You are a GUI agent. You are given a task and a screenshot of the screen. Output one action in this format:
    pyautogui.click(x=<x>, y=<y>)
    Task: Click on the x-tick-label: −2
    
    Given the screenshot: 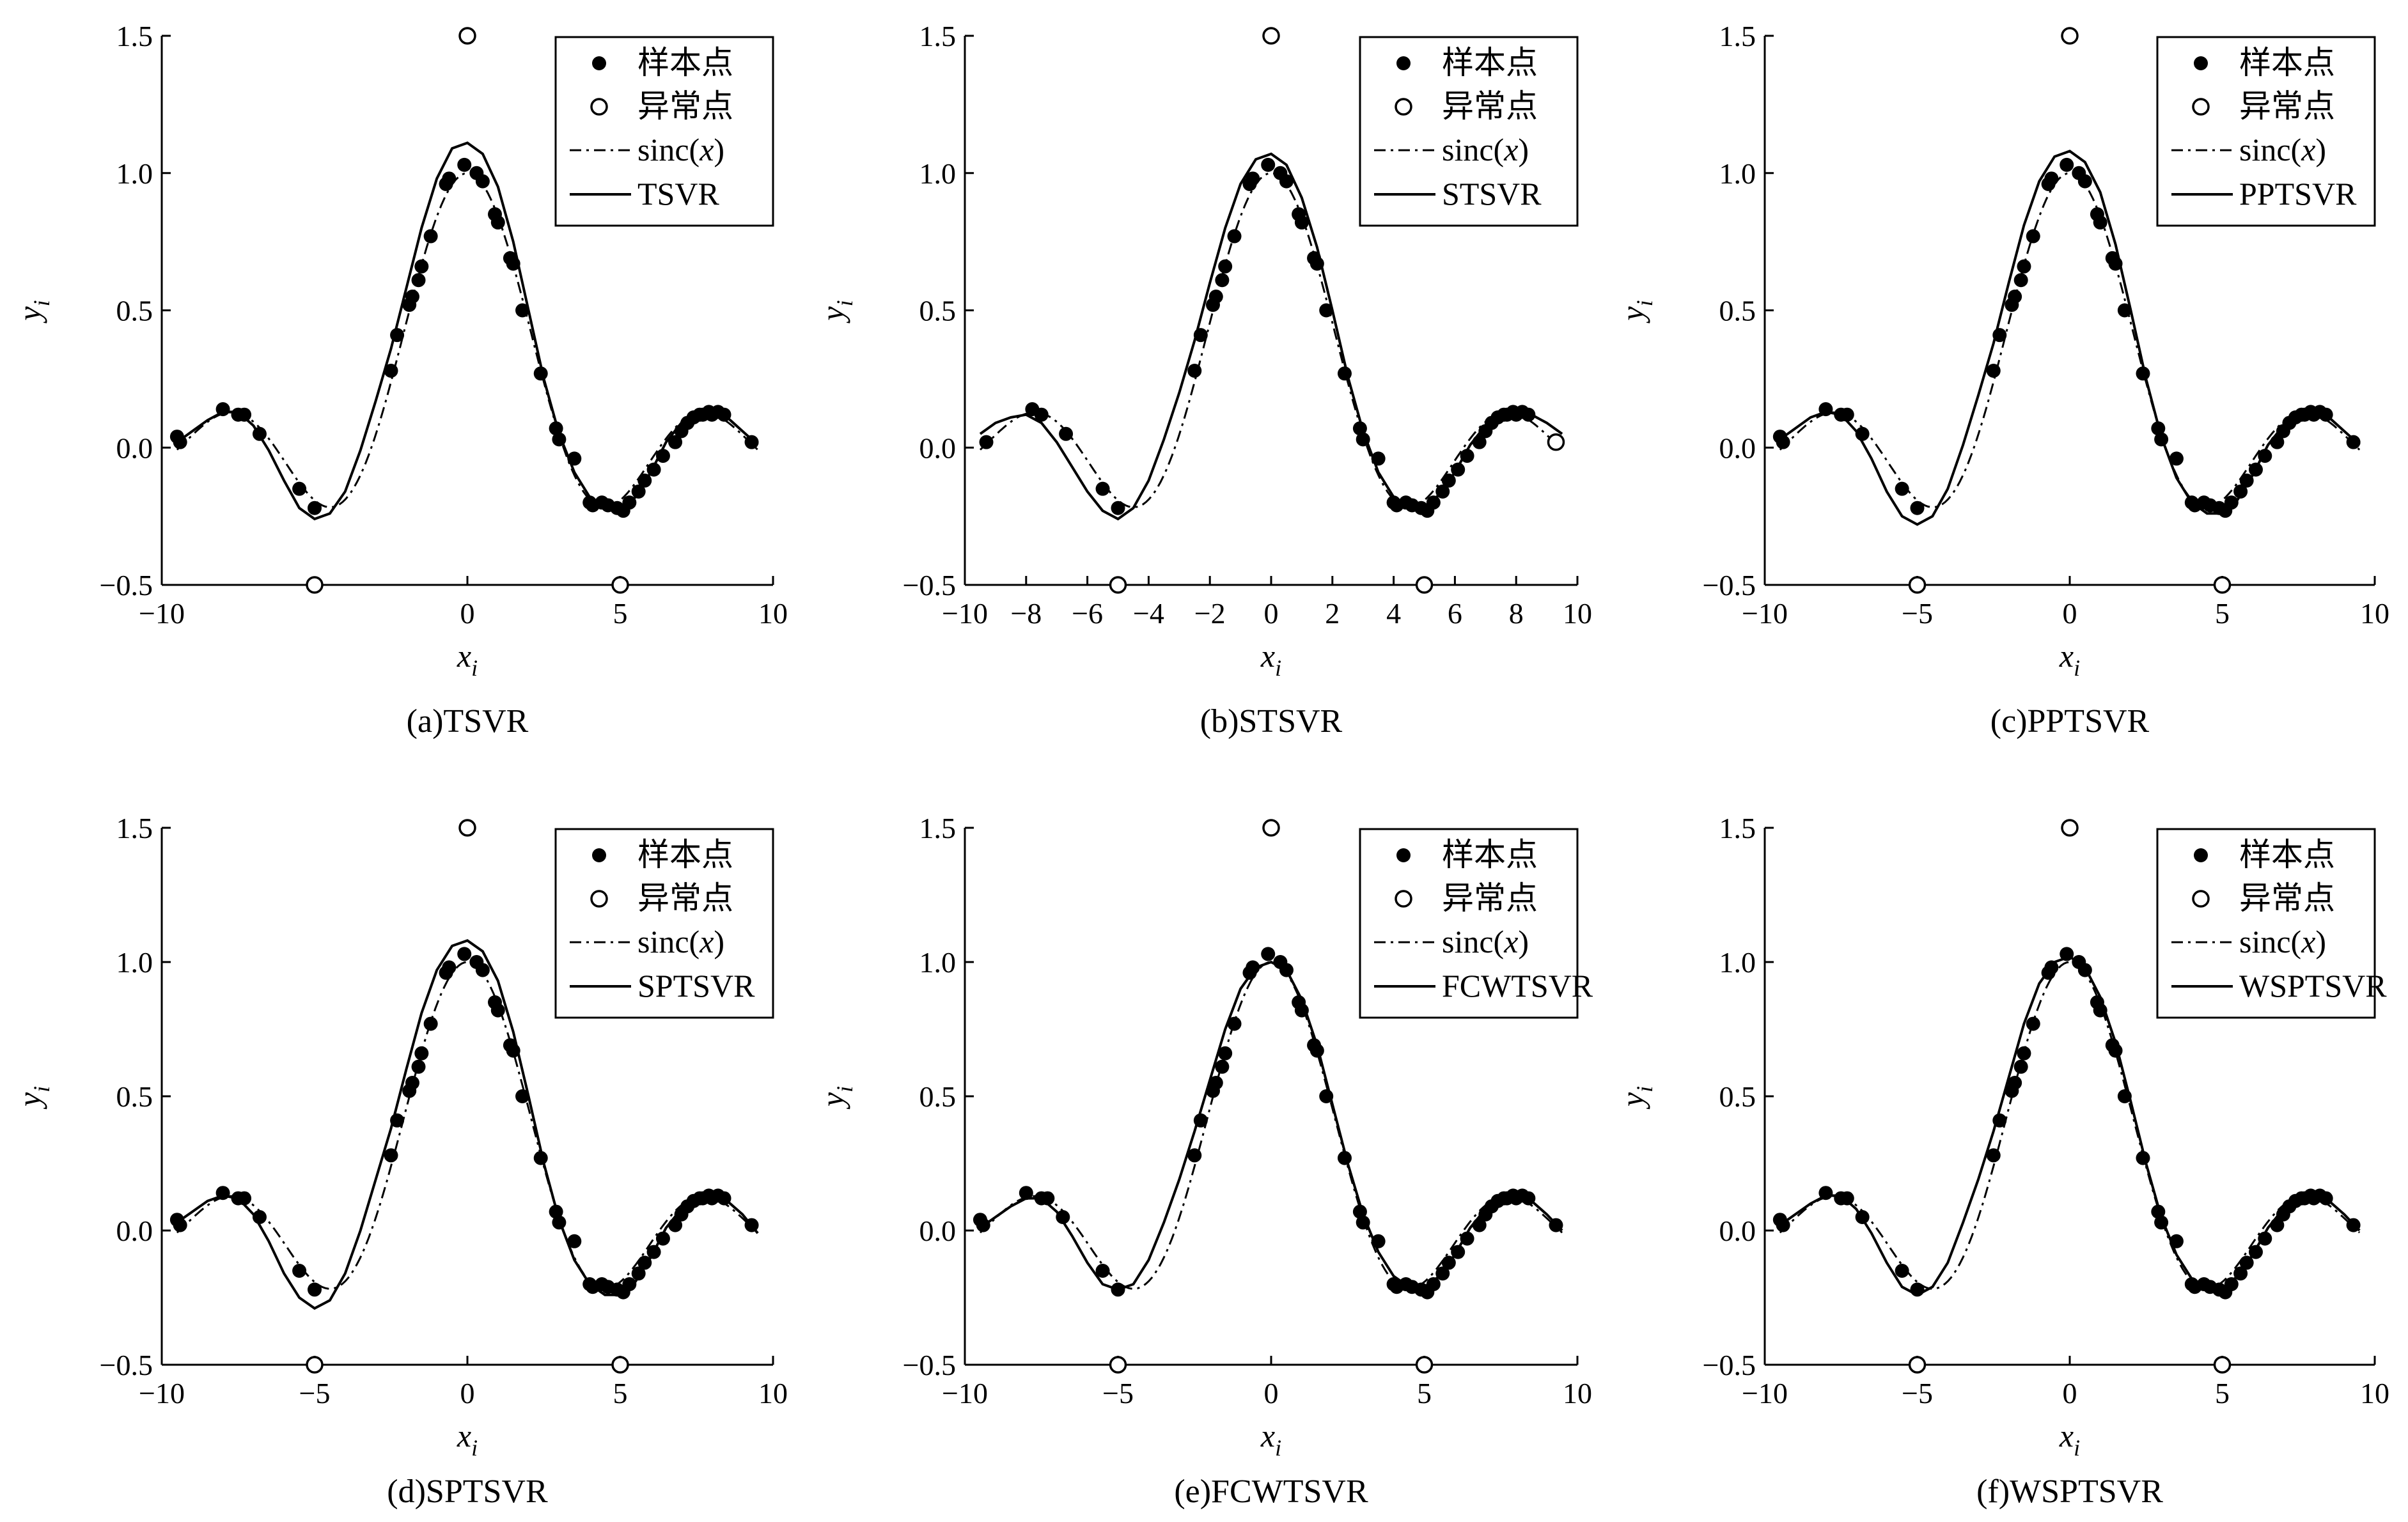 What is the action you would take?
    pyautogui.click(x=1210, y=613)
    